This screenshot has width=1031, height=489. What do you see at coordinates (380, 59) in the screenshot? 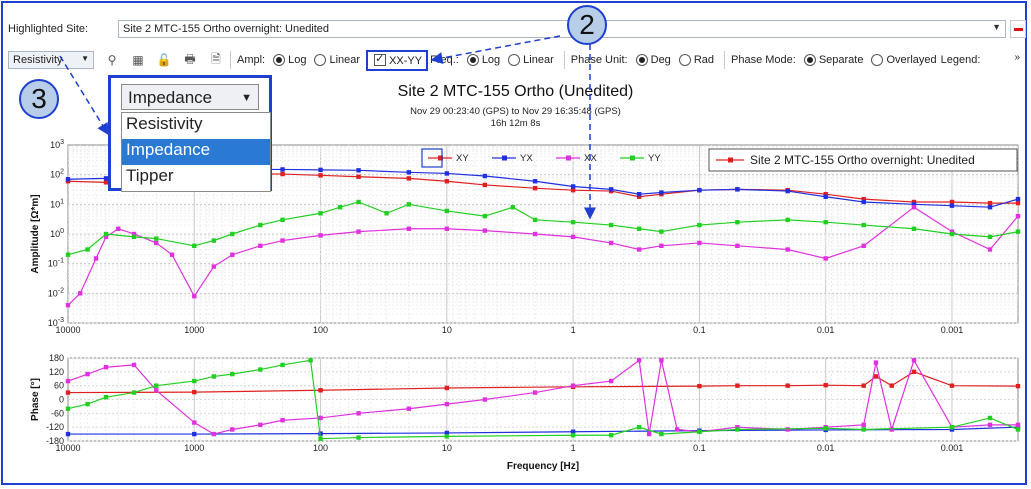
I see `xxyy-checkbox` at bounding box center [380, 59].